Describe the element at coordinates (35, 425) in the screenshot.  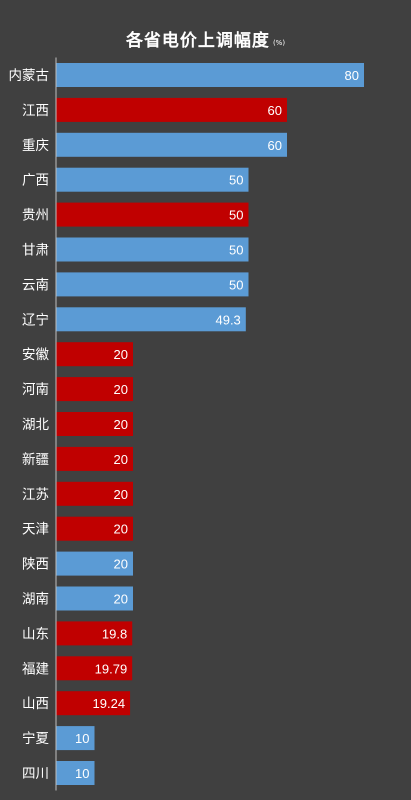
I see `category-label: 湖北` at that location.